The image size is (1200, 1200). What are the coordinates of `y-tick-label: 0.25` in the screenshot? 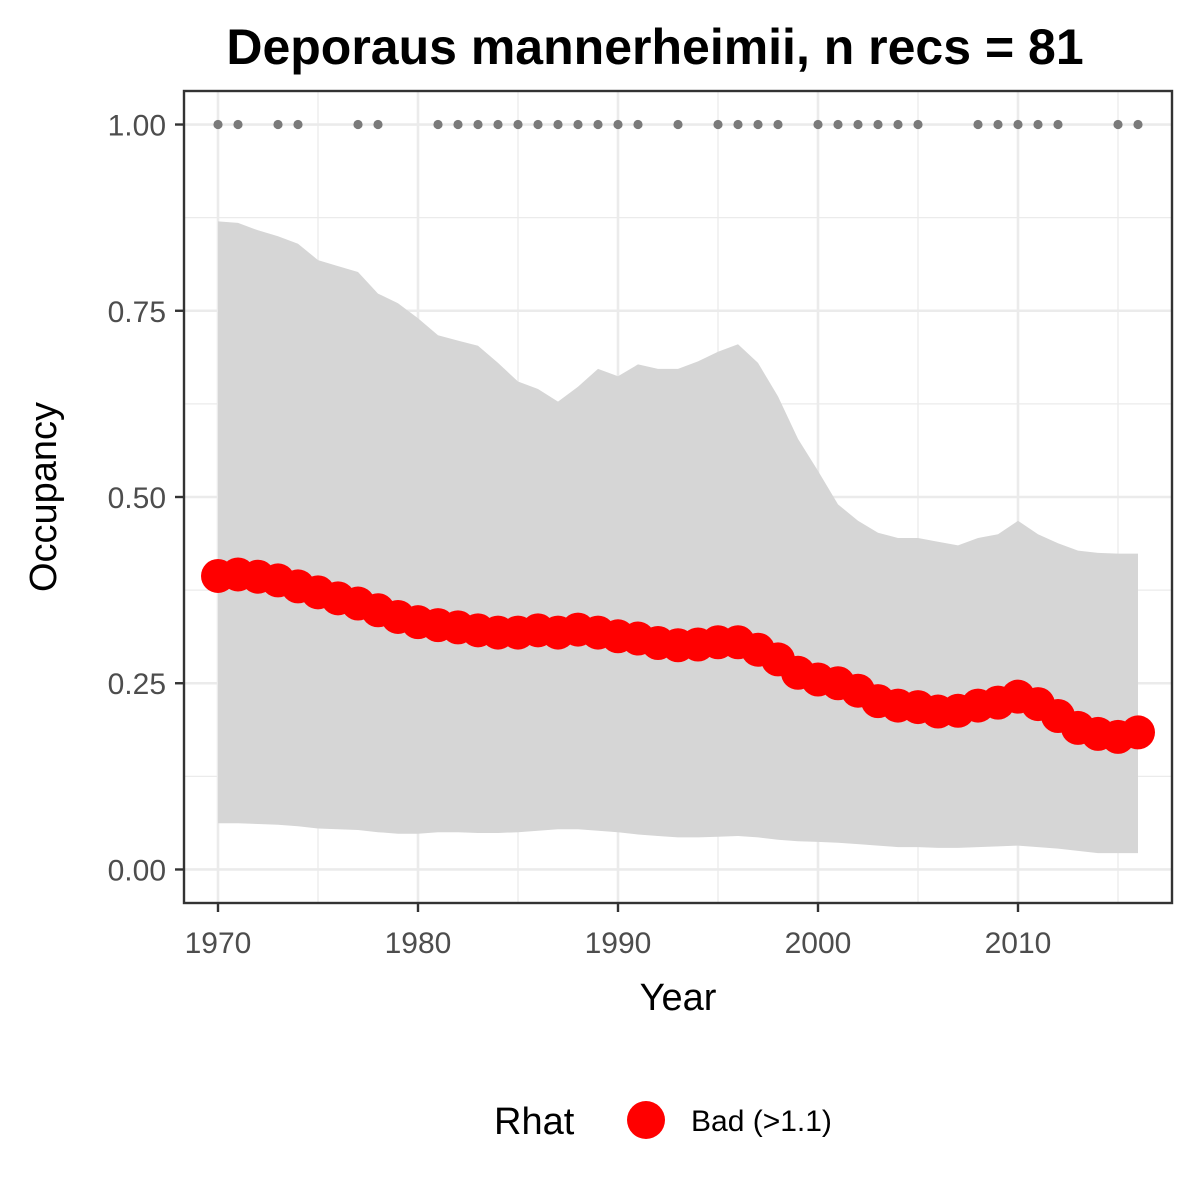 It's located at (137, 684).